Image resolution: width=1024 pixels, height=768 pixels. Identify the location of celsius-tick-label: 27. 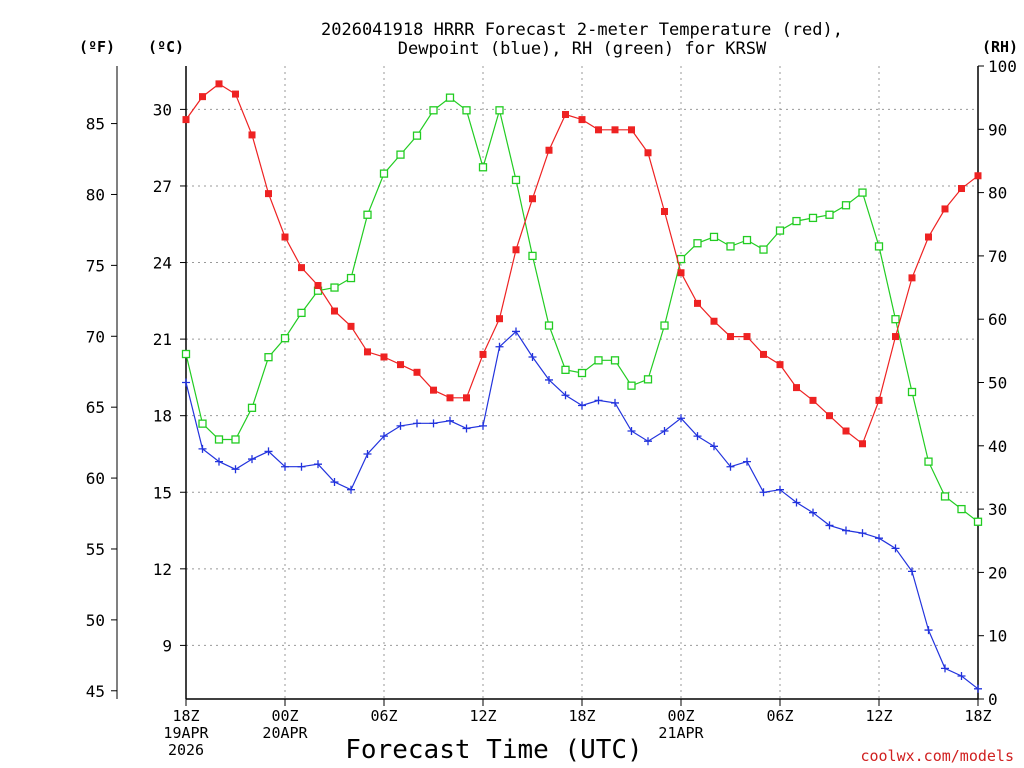
(162, 186).